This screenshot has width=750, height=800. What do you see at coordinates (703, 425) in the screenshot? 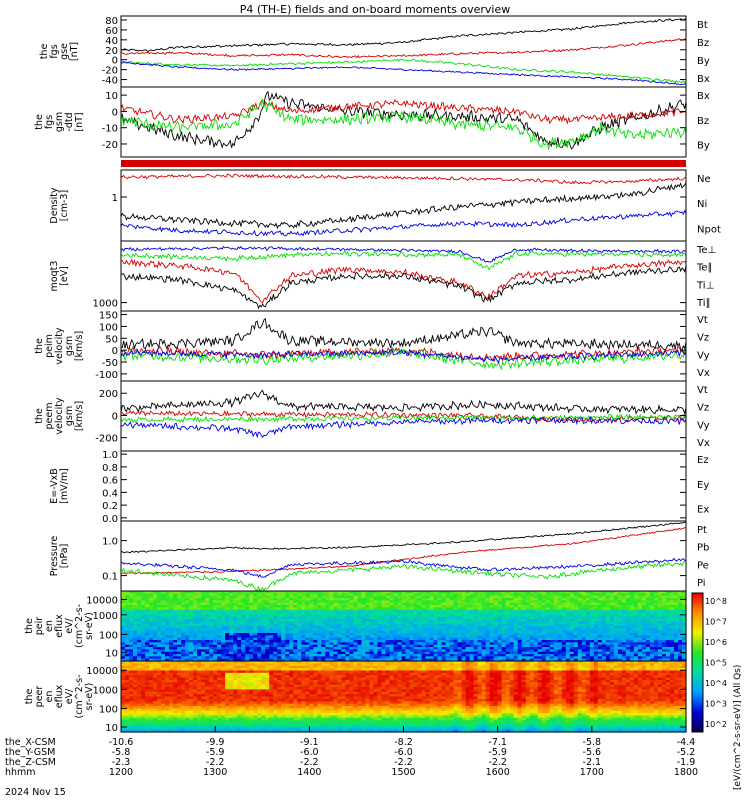
I see `legend-vy: Vy` at bounding box center [703, 425].